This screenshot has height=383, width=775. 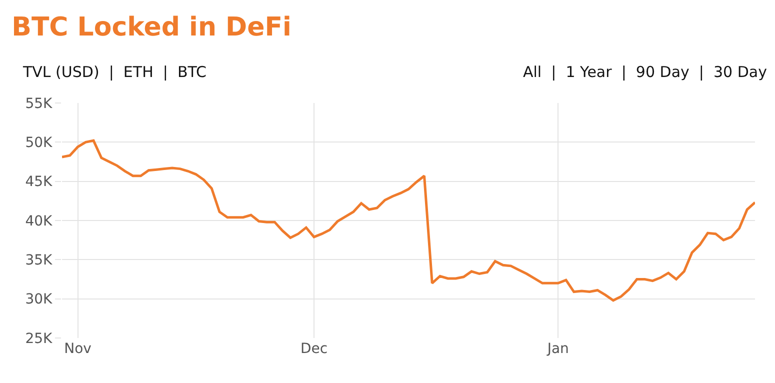 What do you see at coordinates (114, 72) in the screenshot?
I see `chart-subtitle: TVL (USD) | ETH | BTC` at bounding box center [114, 72].